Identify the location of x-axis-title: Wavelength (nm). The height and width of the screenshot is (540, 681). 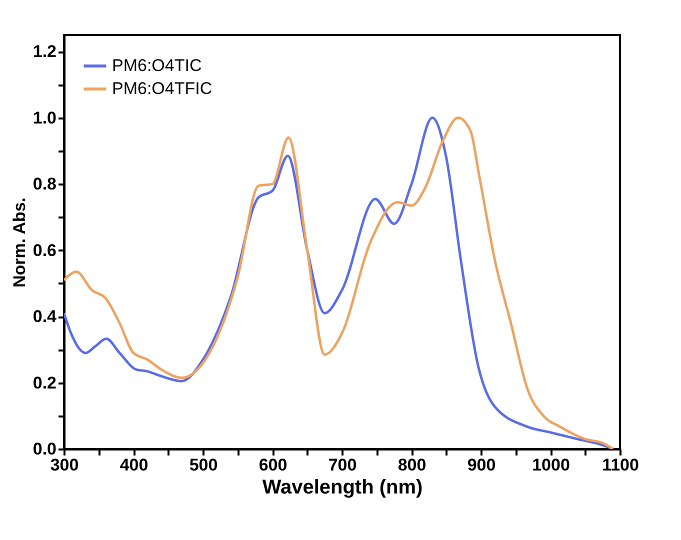
(342, 487).